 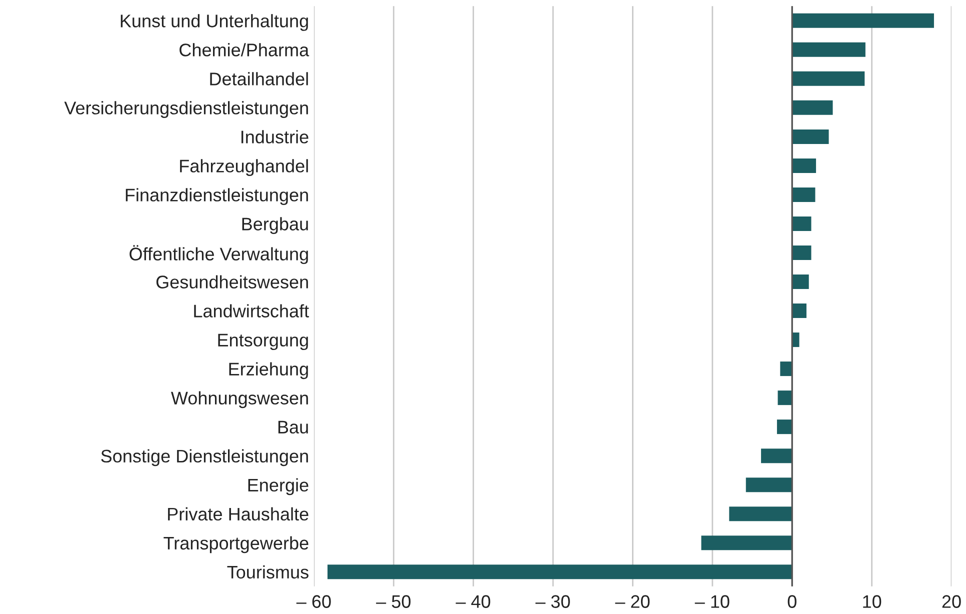 What do you see at coordinates (267, 572) in the screenshot?
I see `y-tick-label: Tourismus` at bounding box center [267, 572].